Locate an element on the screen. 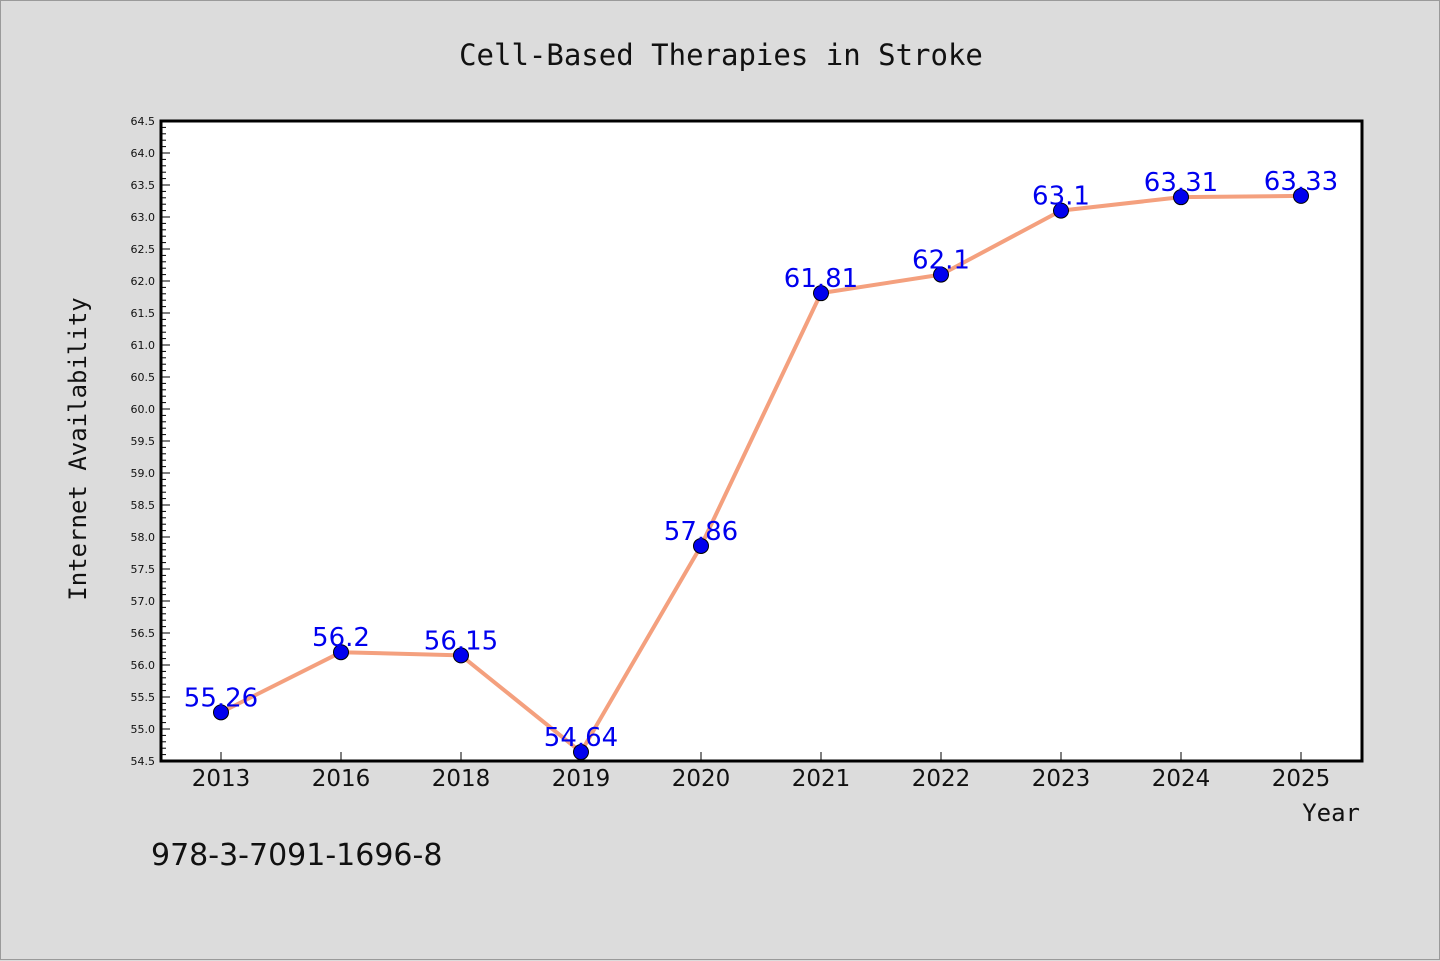 The width and height of the screenshot is (1440, 961). isbn-text: 978-3-7091-1696-8 is located at coordinates (296, 855).